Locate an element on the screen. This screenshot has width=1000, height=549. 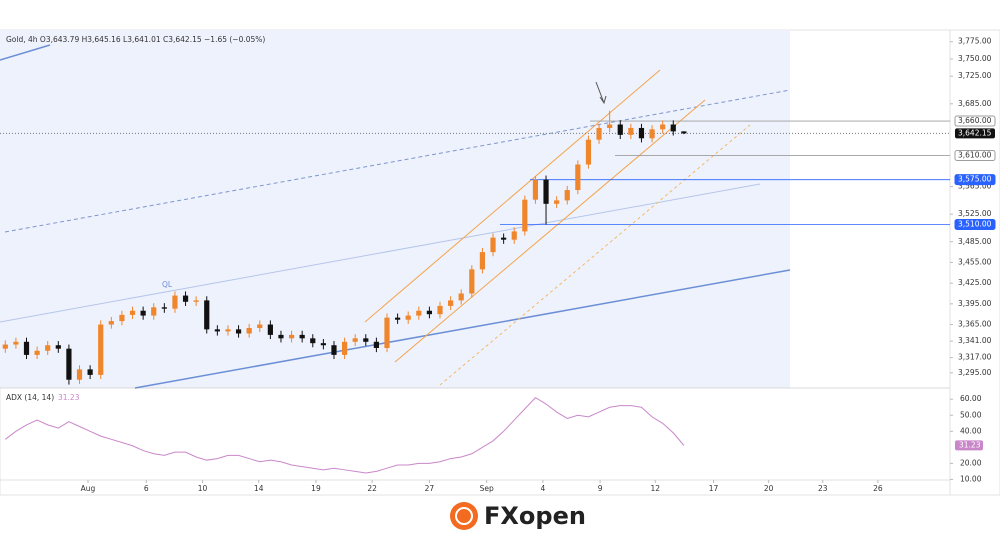
y-tick-label: 3,725.00 is located at coordinates (975, 75).